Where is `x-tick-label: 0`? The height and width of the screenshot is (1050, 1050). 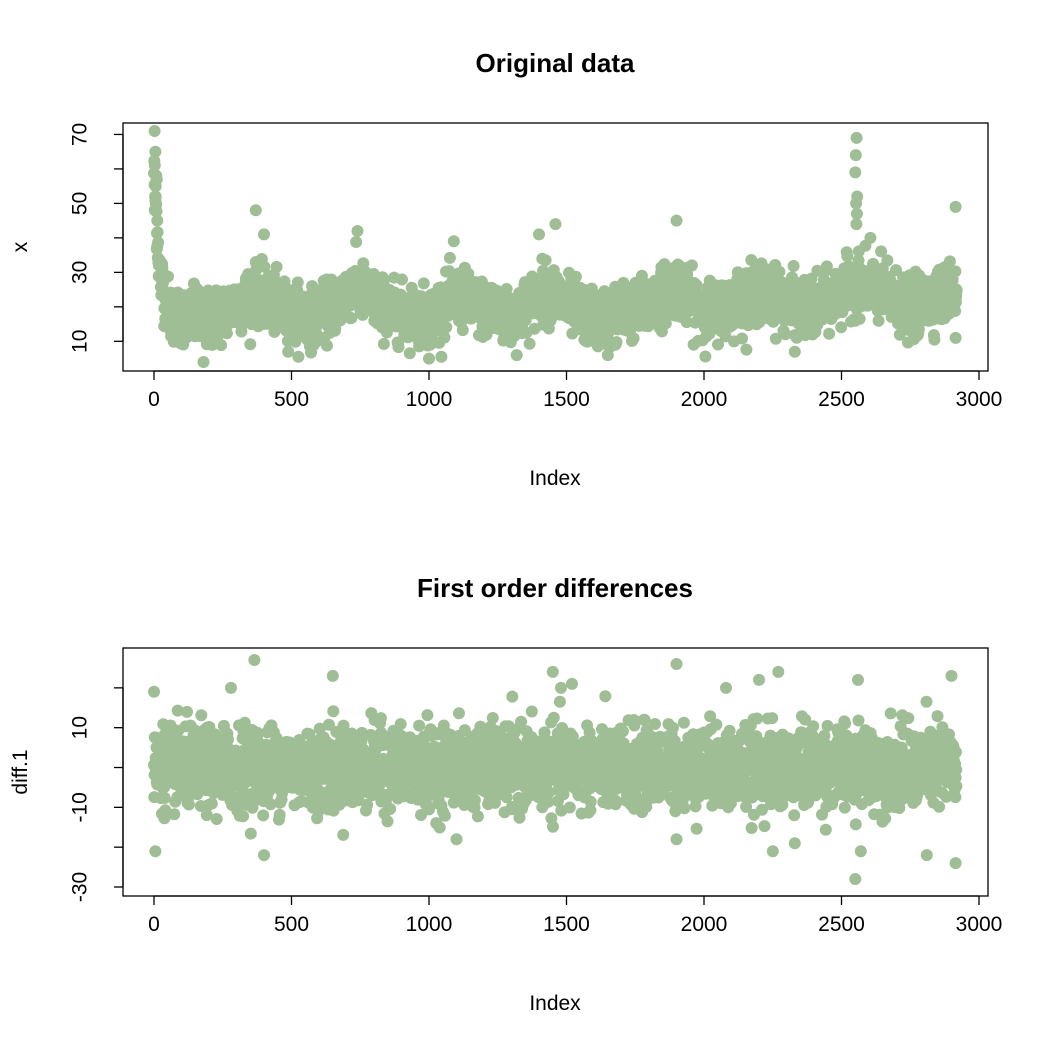 x-tick-label: 0 is located at coordinates (154, 399).